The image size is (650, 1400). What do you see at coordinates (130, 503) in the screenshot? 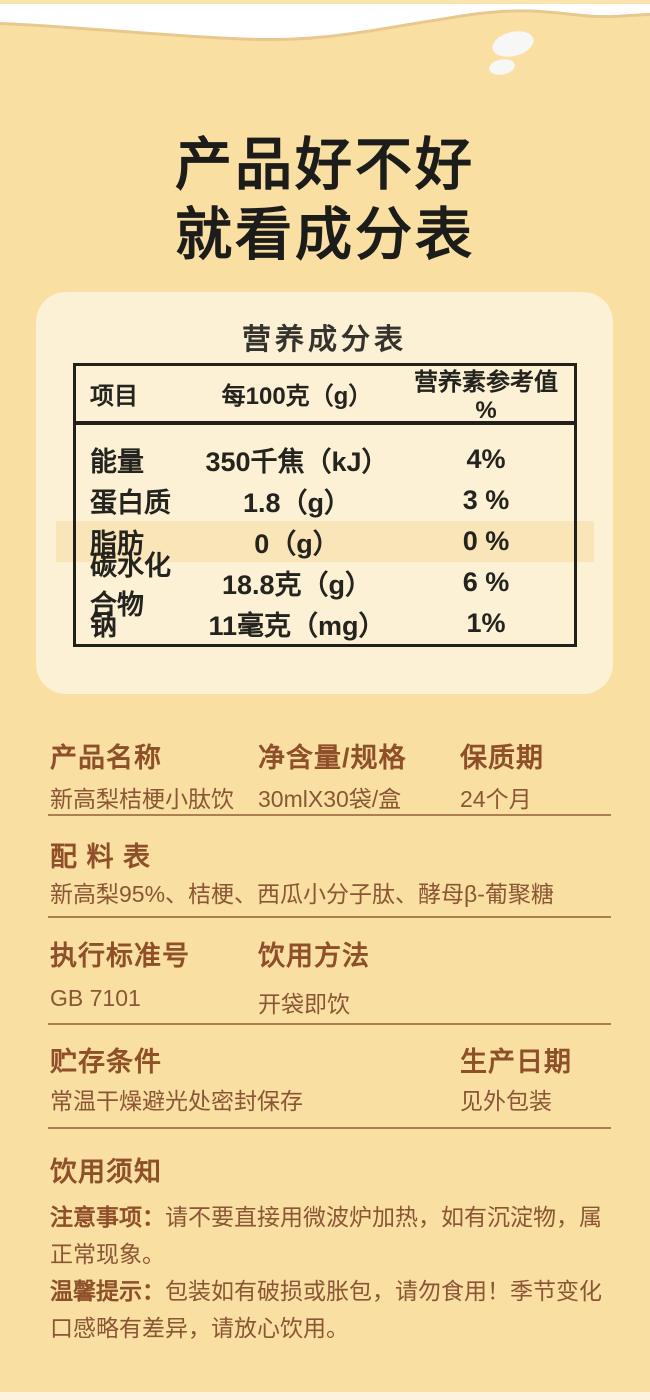
I see `cell-item: 蛋白质` at bounding box center [130, 503].